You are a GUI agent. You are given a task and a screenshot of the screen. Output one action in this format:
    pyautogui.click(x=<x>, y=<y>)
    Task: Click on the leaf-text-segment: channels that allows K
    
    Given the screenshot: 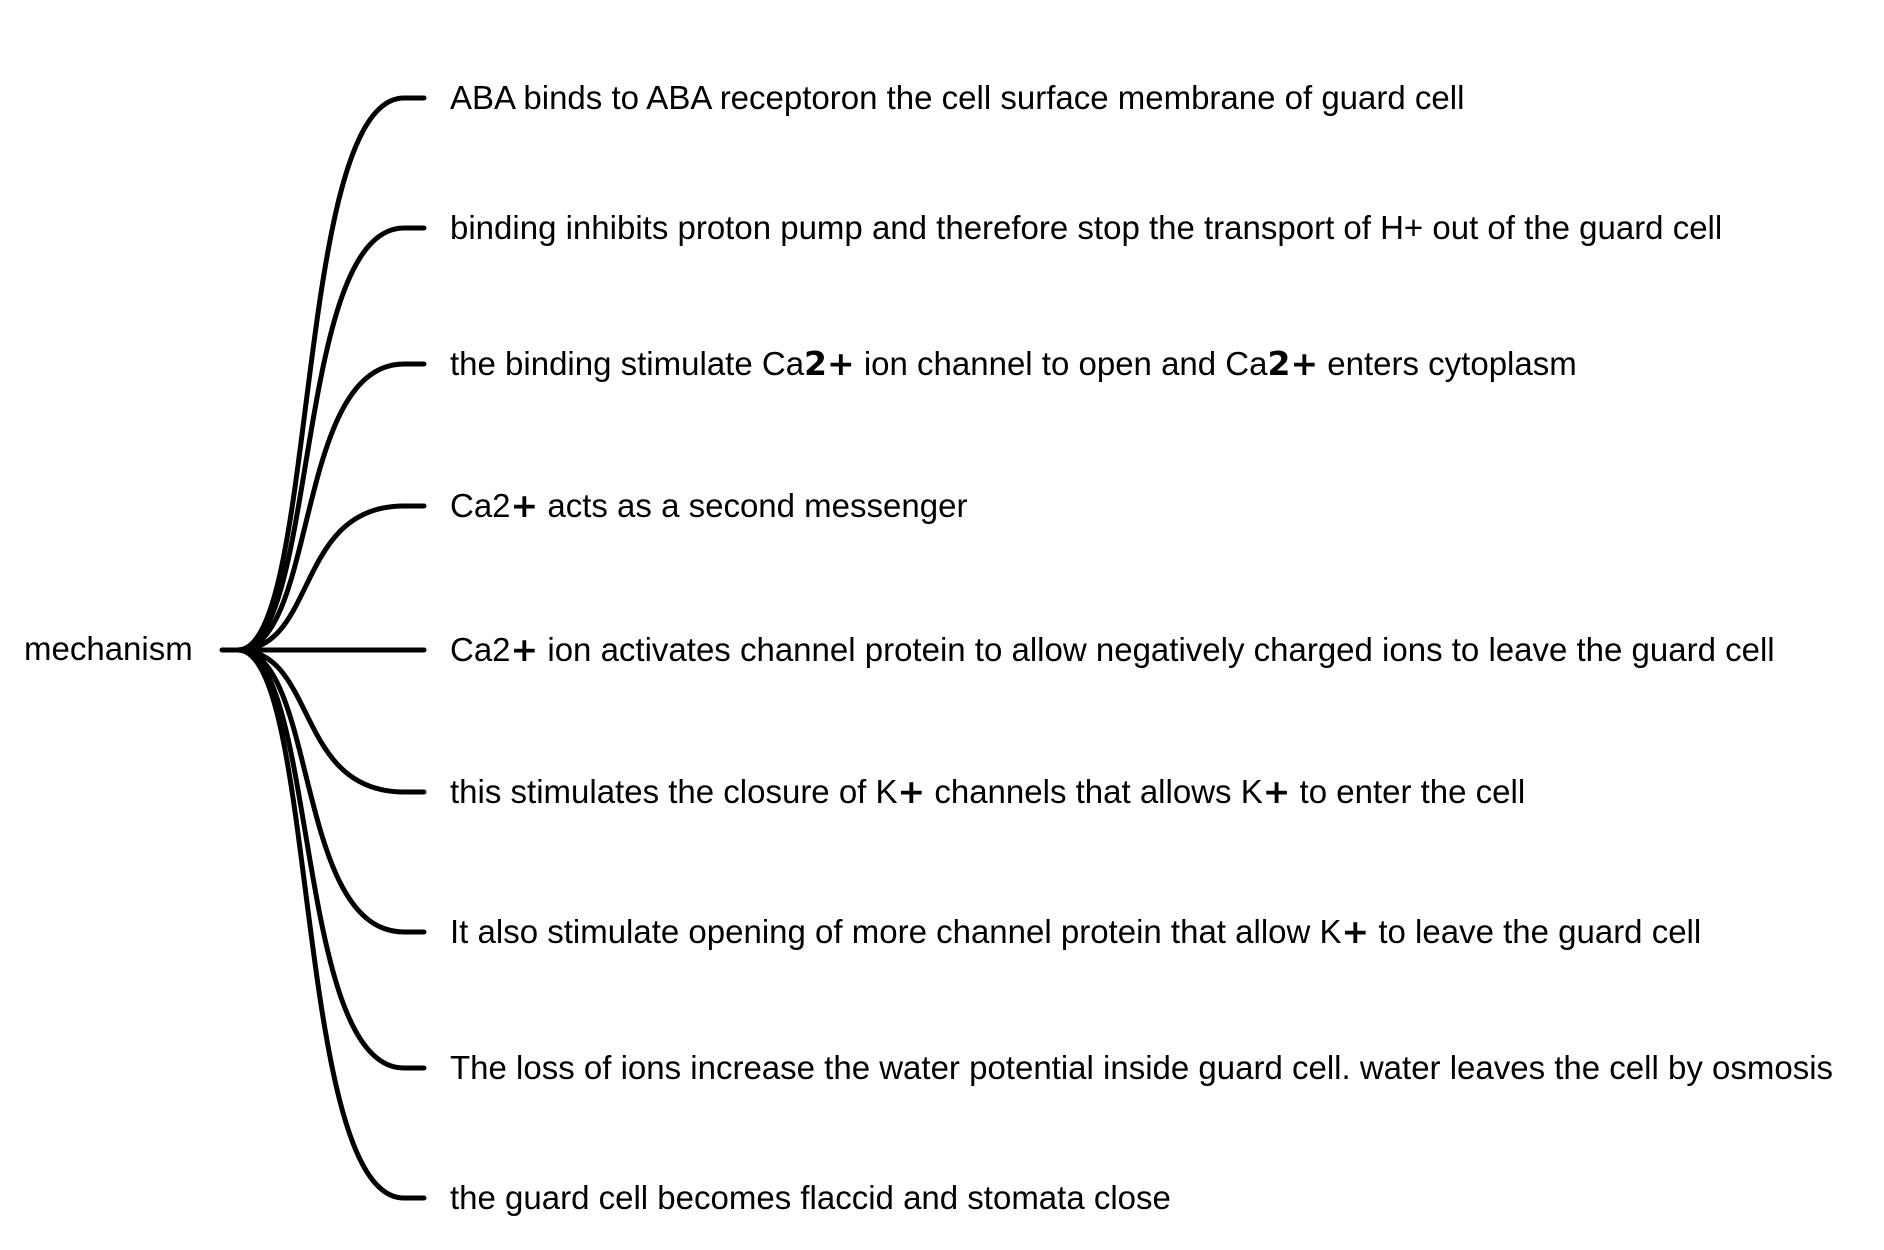 What is the action you would take?
    pyautogui.click(x=1094, y=791)
    